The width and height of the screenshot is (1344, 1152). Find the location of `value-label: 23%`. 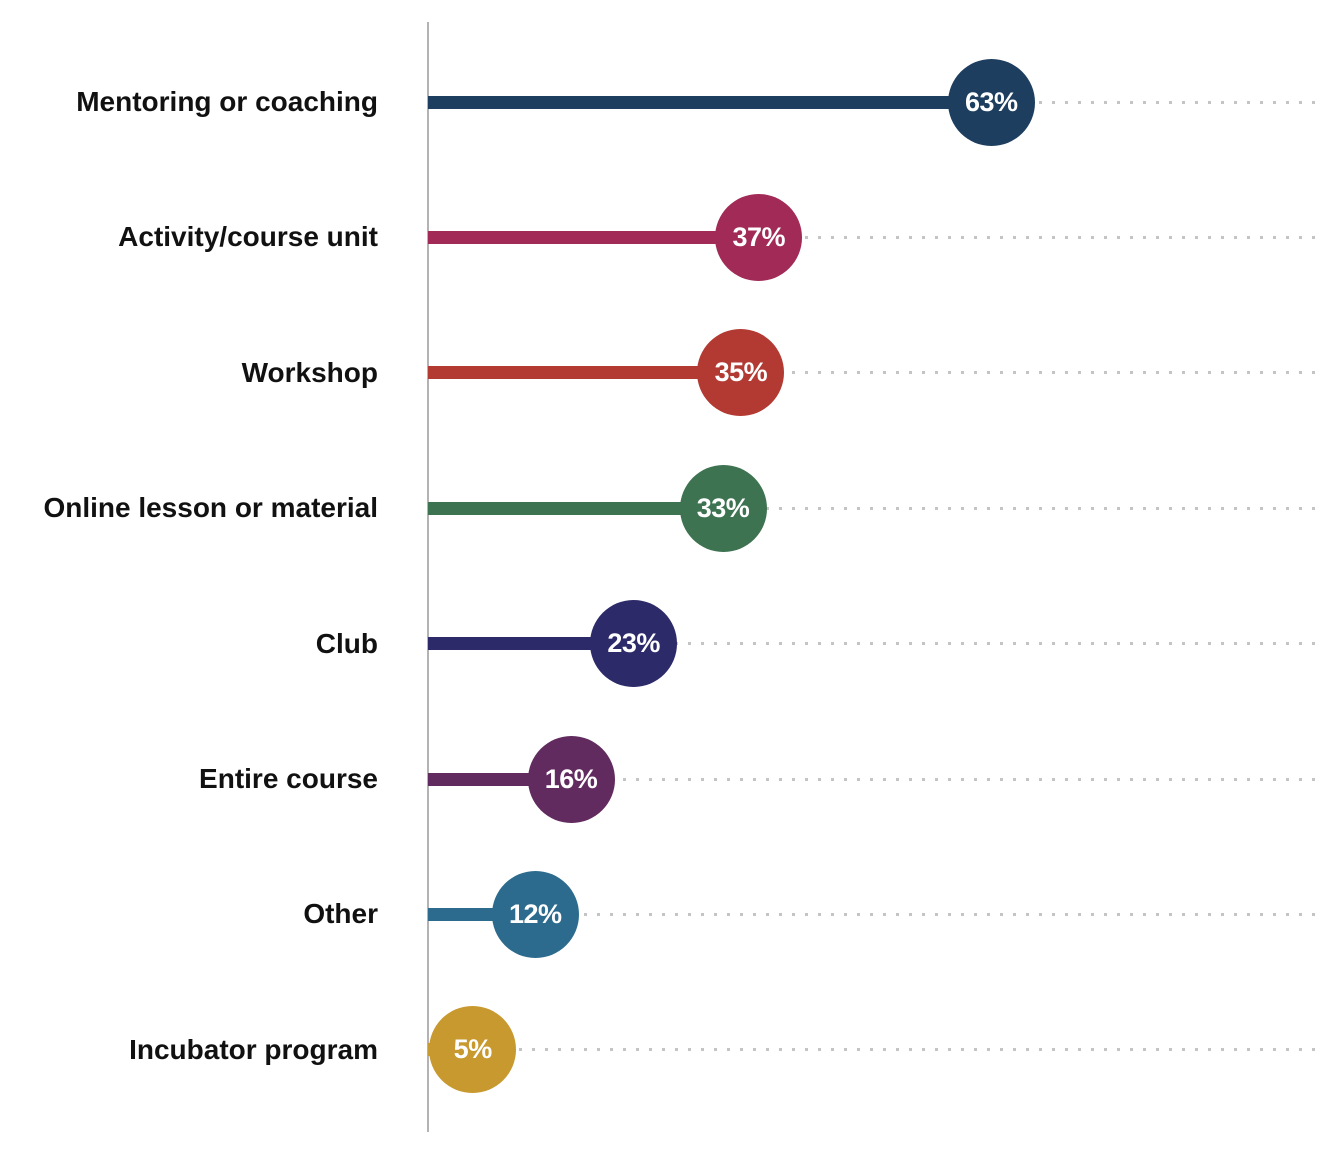

value-label: 23% is located at coordinates (633, 643).